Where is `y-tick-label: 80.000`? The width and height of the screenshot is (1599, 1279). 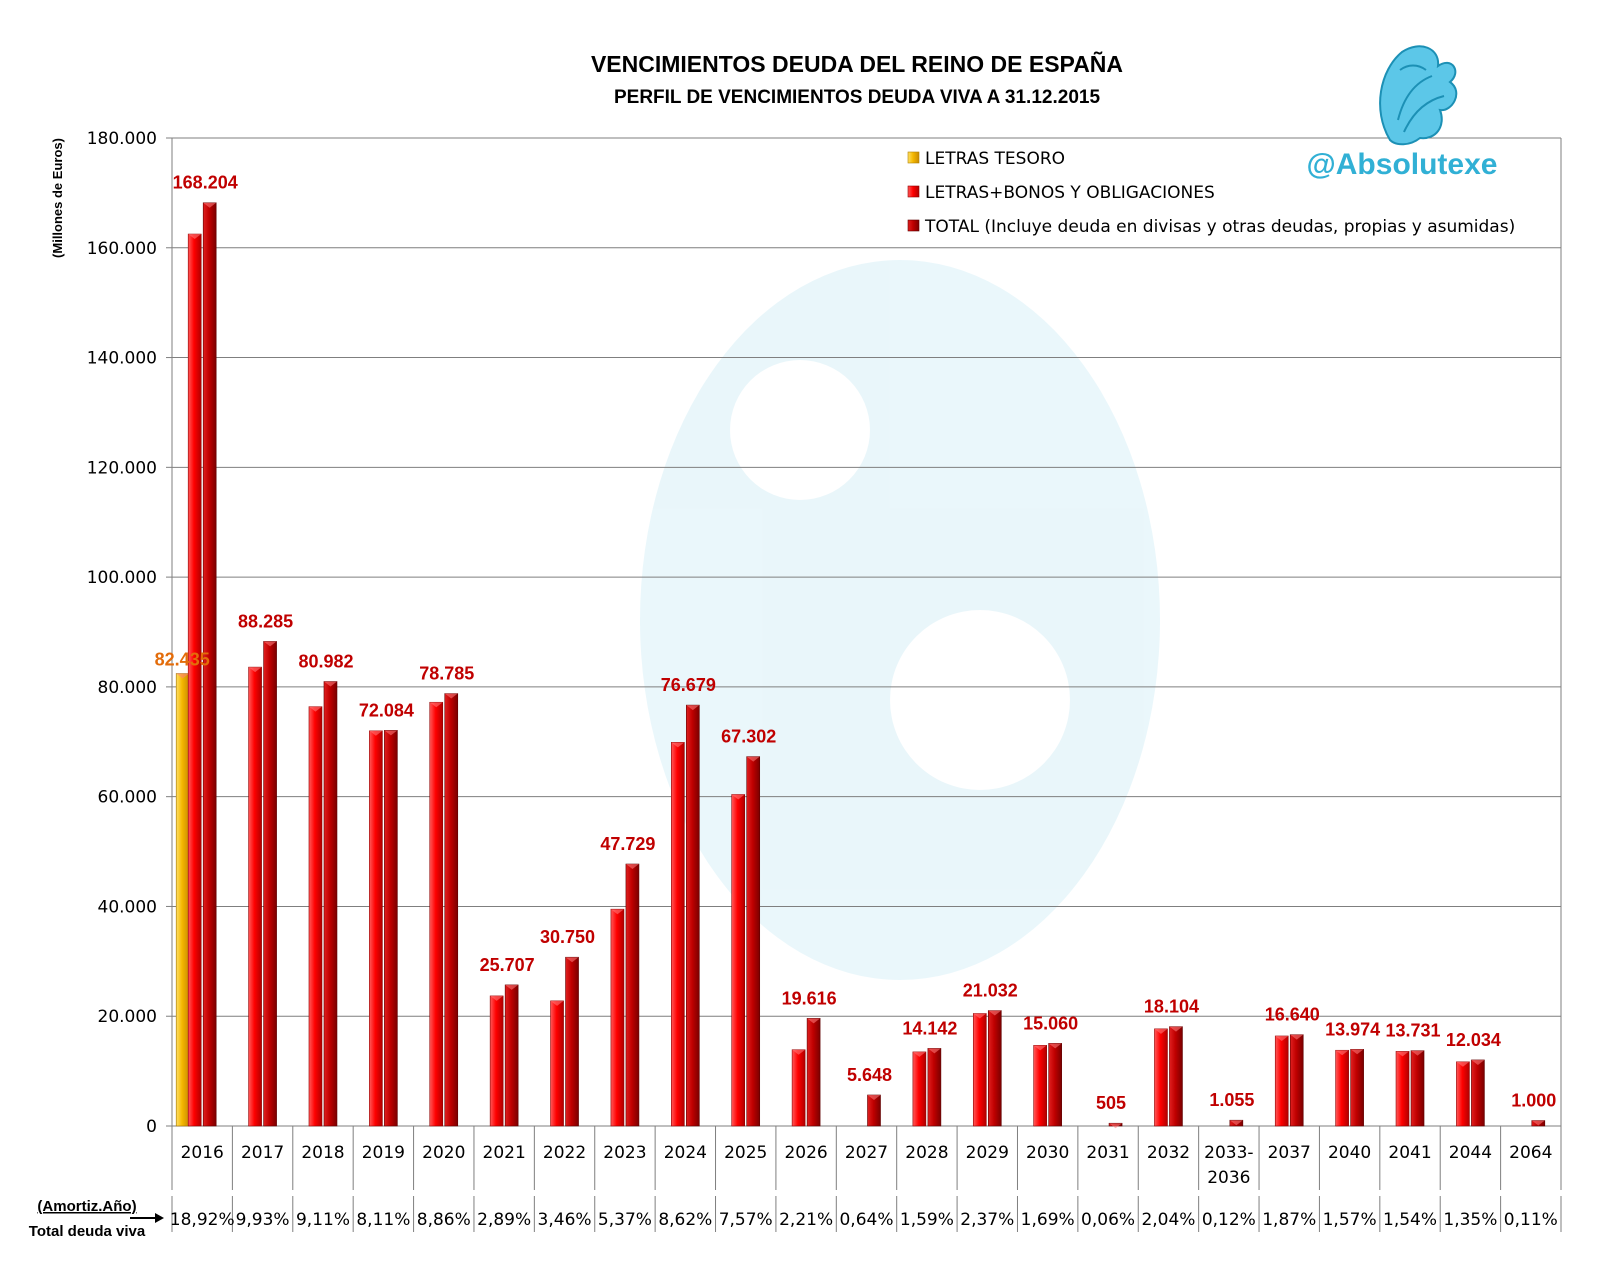
y-tick-label: 80.000 is located at coordinates (127, 688).